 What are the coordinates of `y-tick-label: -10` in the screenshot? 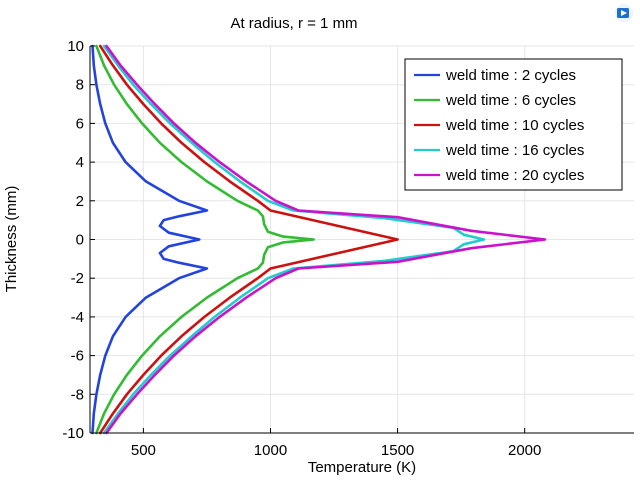 It's located at (73, 433).